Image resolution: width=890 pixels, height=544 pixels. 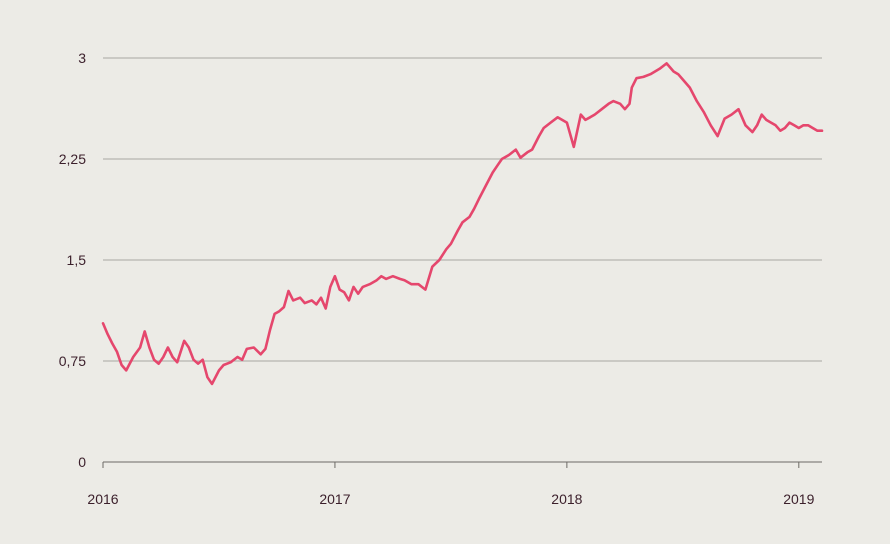 What do you see at coordinates (334, 499) in the screenshot?
I see `x-tick-label: 2017` at bounding box center [334, 499].